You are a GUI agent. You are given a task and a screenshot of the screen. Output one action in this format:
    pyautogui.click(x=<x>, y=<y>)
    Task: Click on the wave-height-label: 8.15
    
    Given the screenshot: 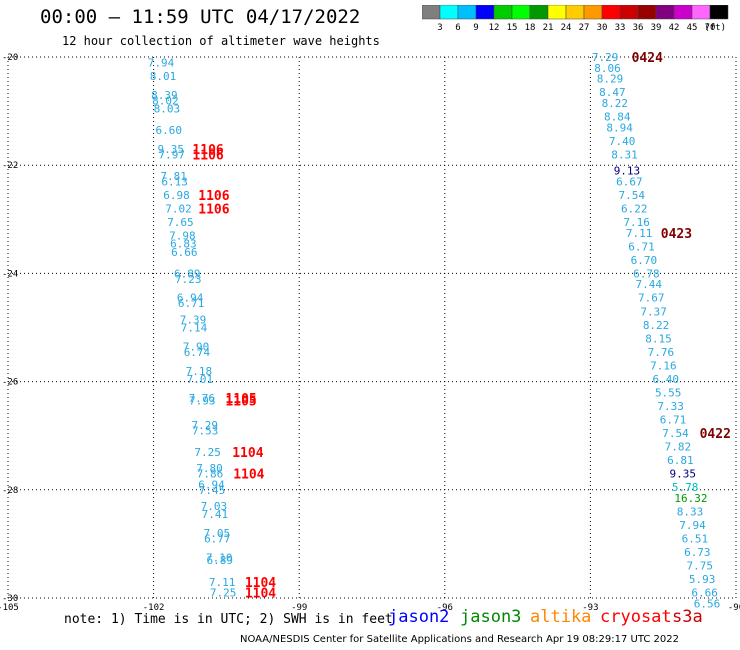 What is the action you would take?
    pyautogui.click(x=658, y=338)
    